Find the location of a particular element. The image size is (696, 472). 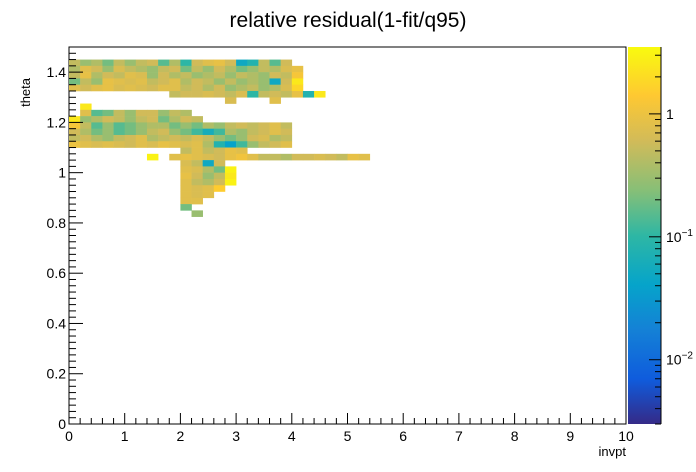

y-axis-label: theta is located at coordinates (25, 92).